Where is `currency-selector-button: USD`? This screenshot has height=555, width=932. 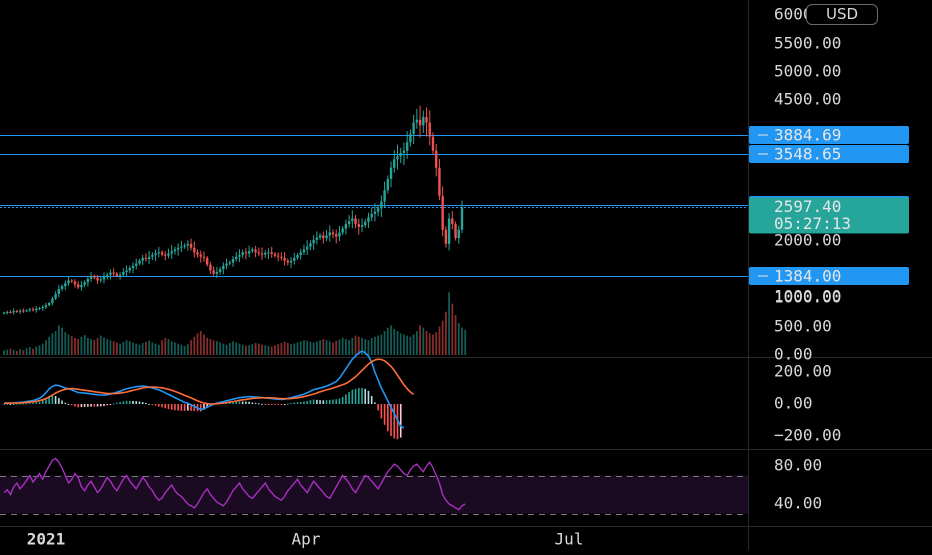
currency-selector-button: USD is located at coordinates (842, 14).